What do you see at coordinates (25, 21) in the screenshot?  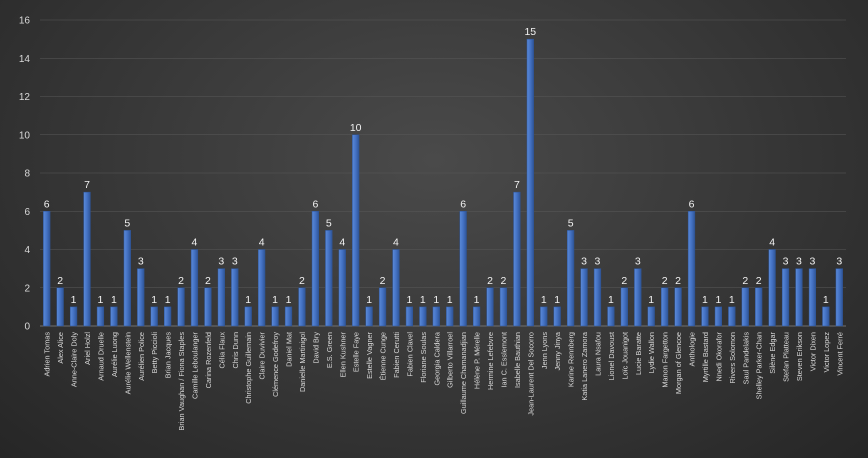 I see `y-tick-label: 16` at bounding box center [25, 21].